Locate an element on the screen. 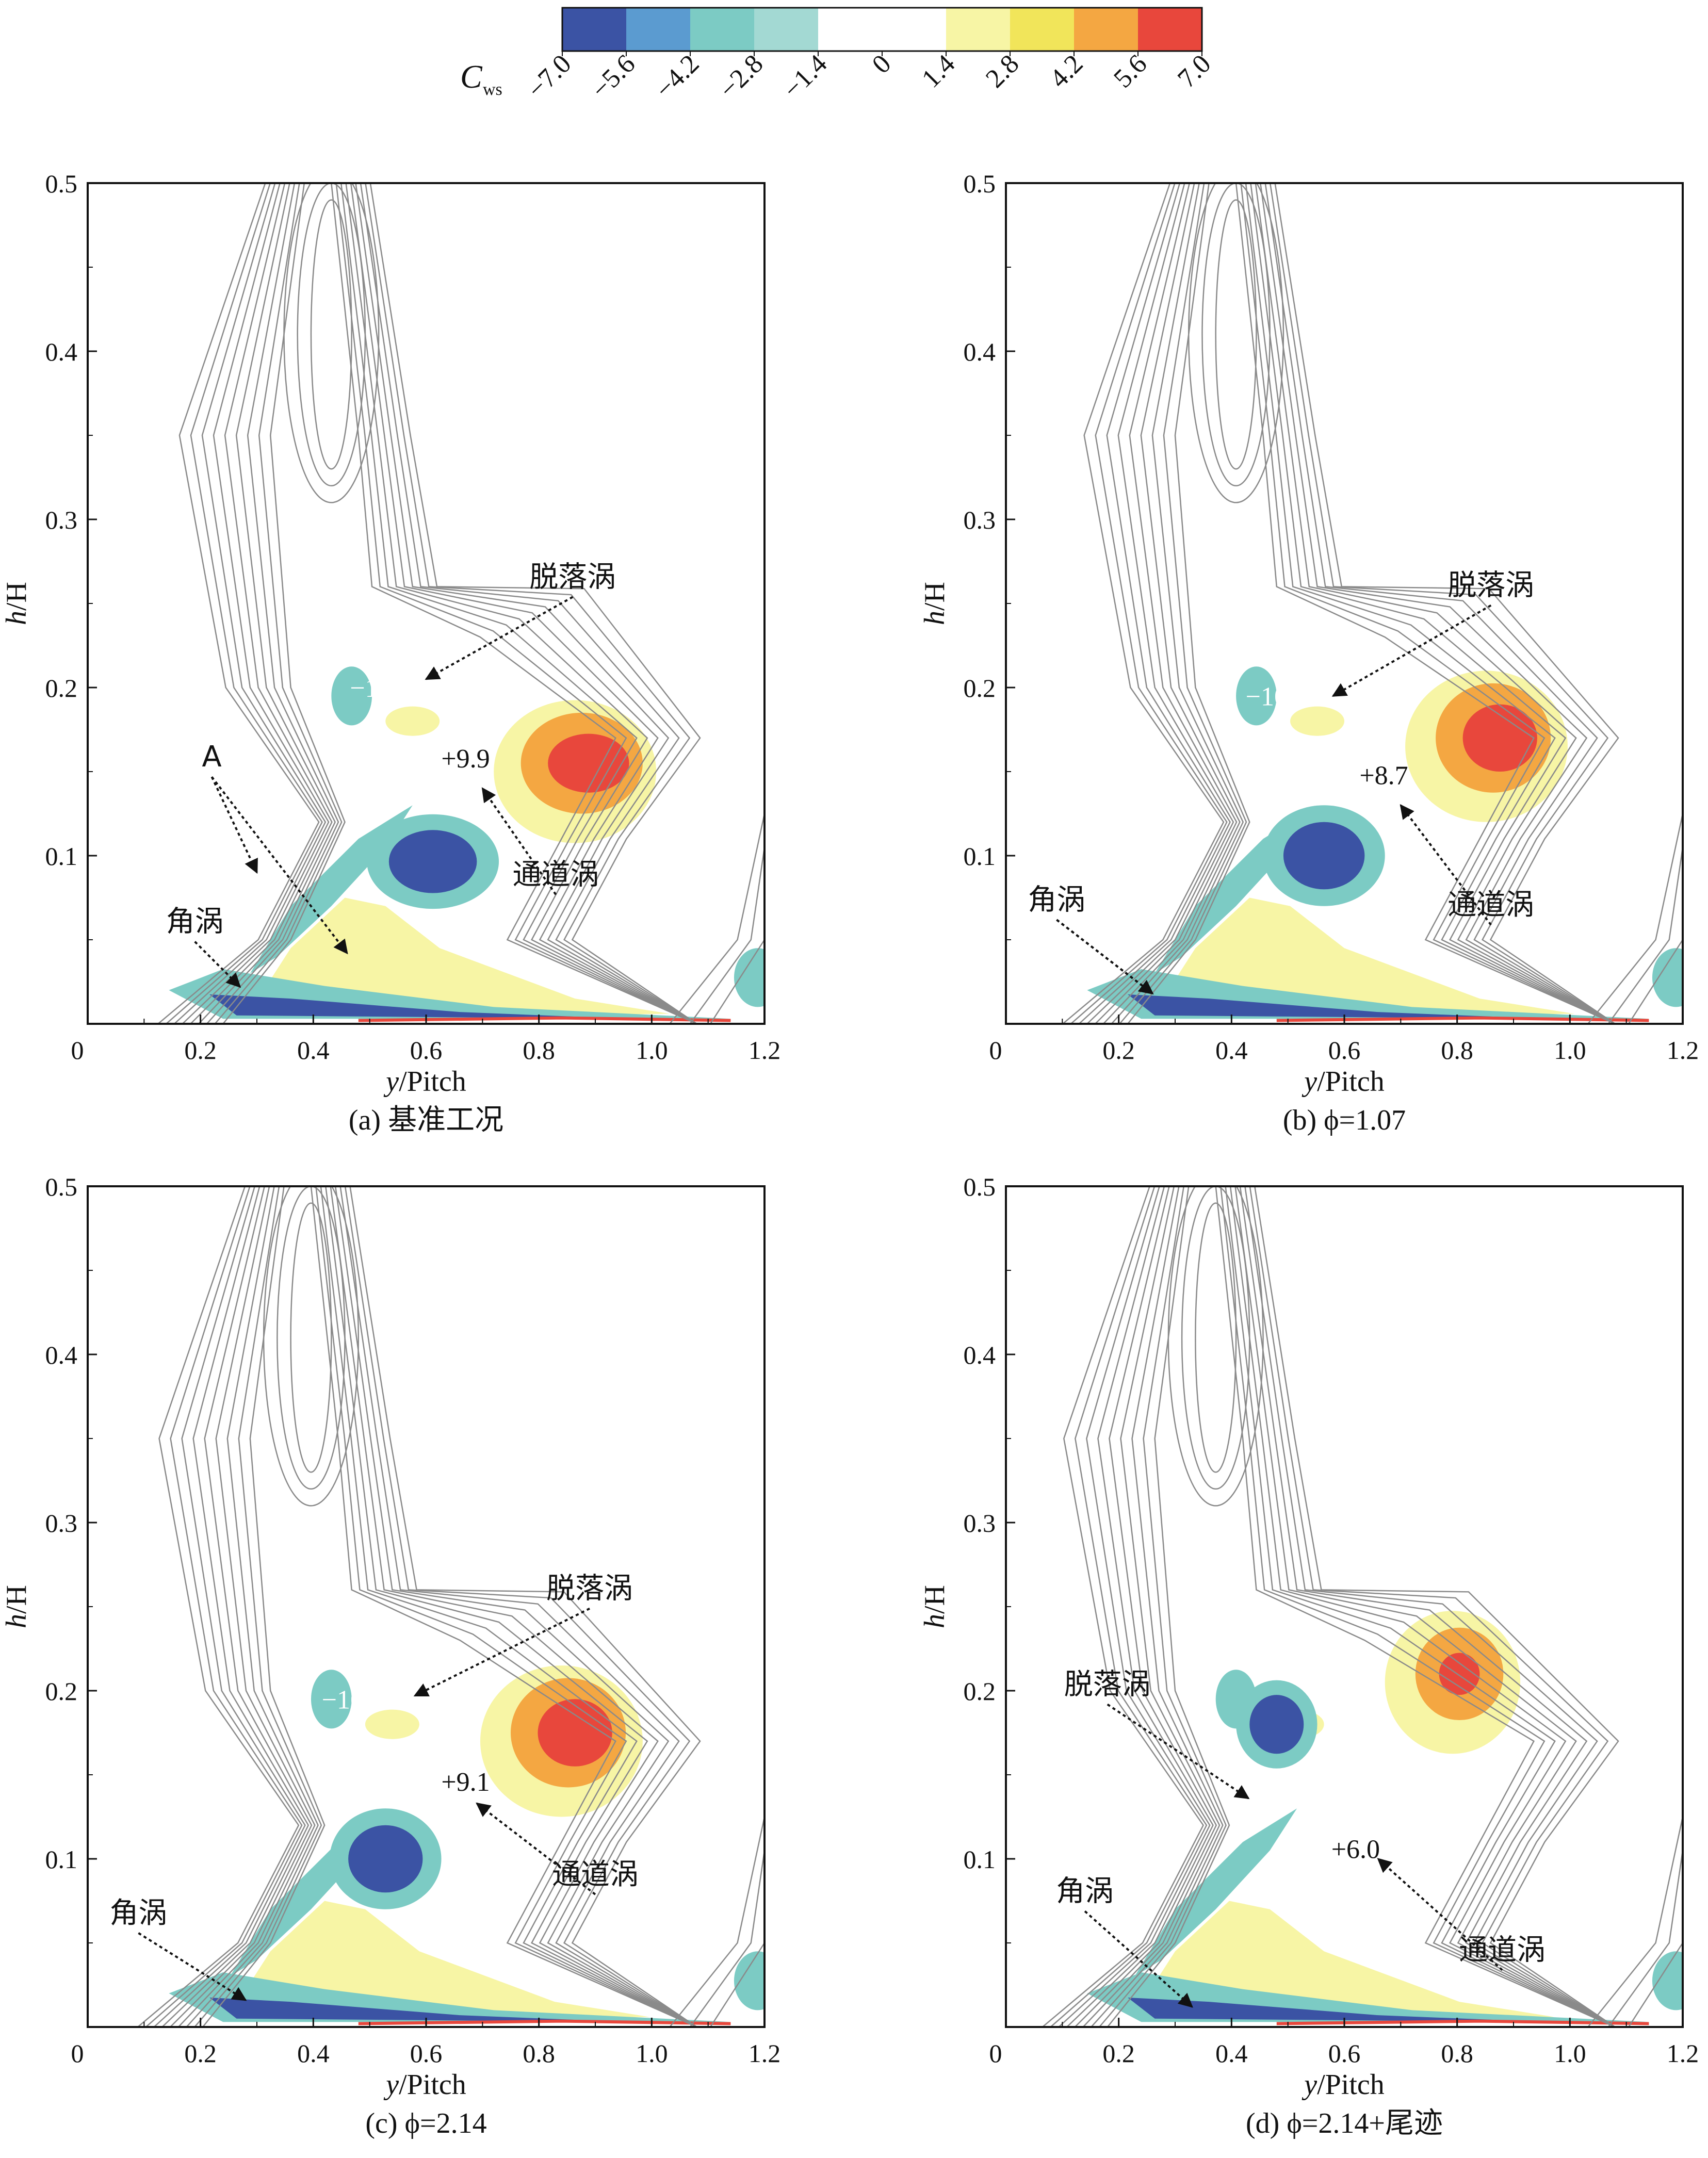 This screenshot has width=1708, height=2158. corner-vortex-core is located at coordinates (419, 1006).